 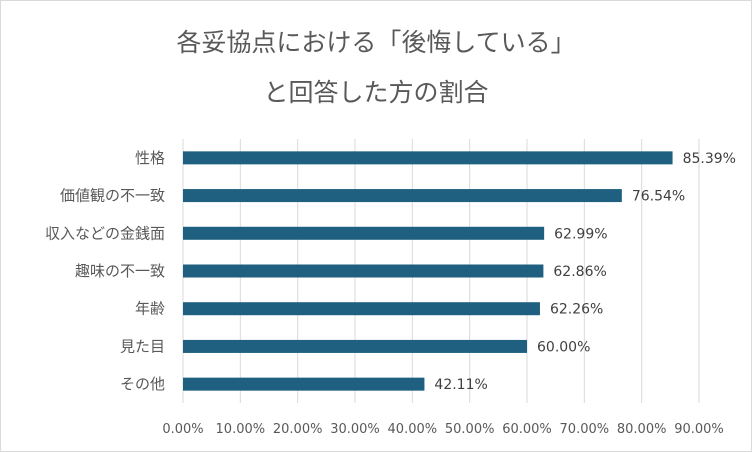 I want to click on chart-title-line-2: と回答した方の割合, so click(x=375, y=92).